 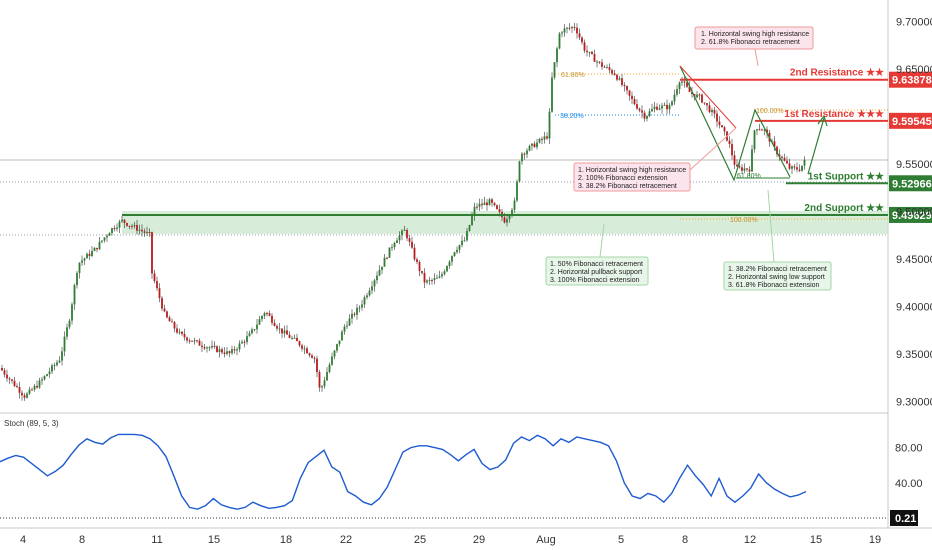 What do you see at coordinates (735, 123) in the screenshot?
I see `harmonic-pattern` at bounding box center [735, 123].